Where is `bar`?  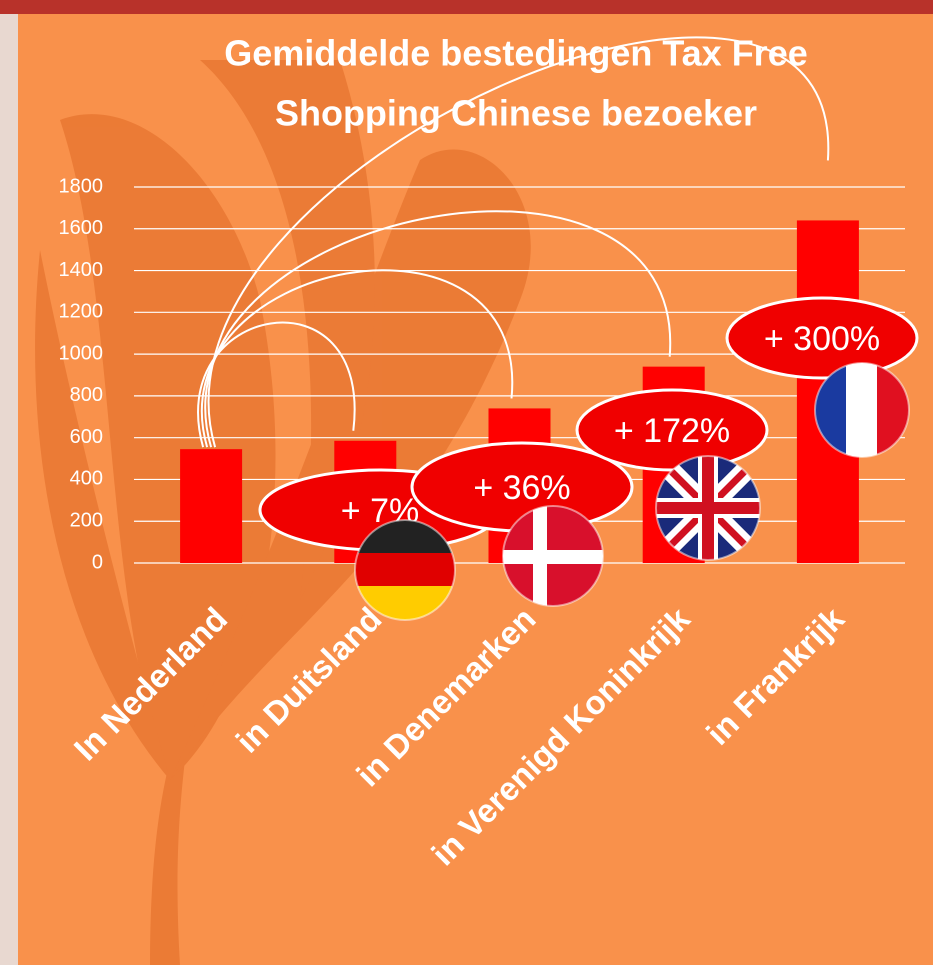
bar is located at coordinates (211, 506).